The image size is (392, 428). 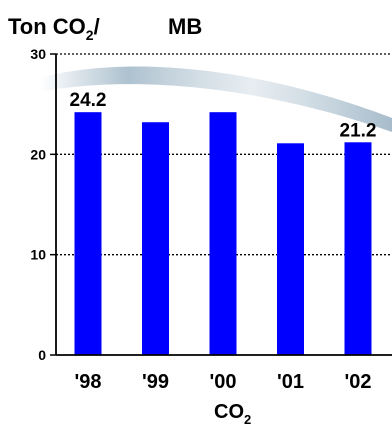 What do you see at coordinates (88, 100) in the screenshot?
I see `data-label: 24.2` at bounding box center [88, 100].